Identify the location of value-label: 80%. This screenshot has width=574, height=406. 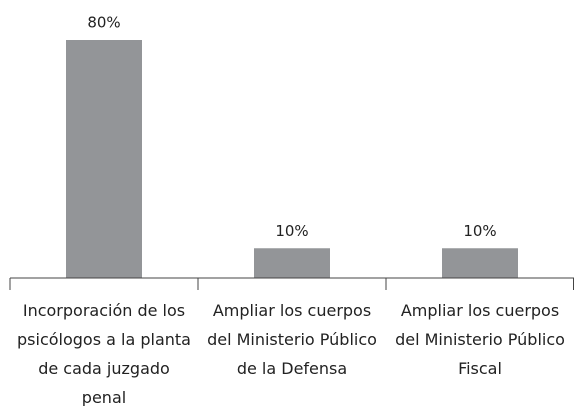
(103, 23).